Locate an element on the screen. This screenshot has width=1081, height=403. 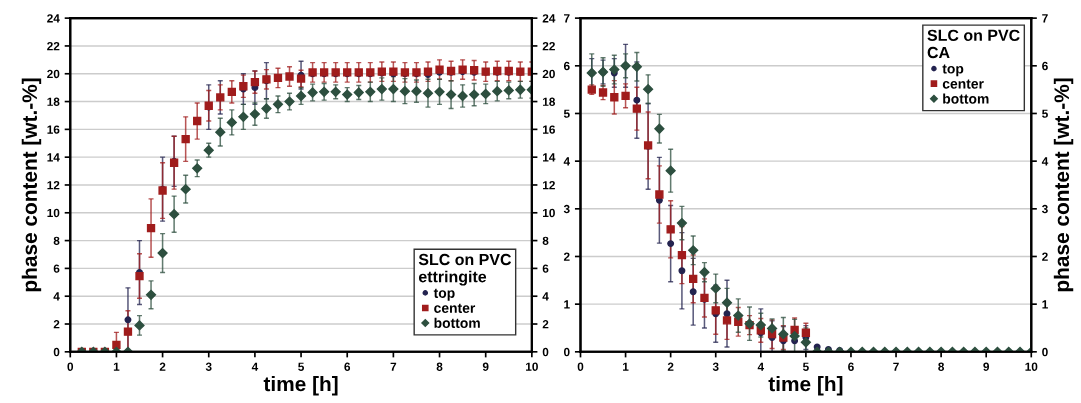
y2-tick-label: 1 is located at coordinates (1045, 304).